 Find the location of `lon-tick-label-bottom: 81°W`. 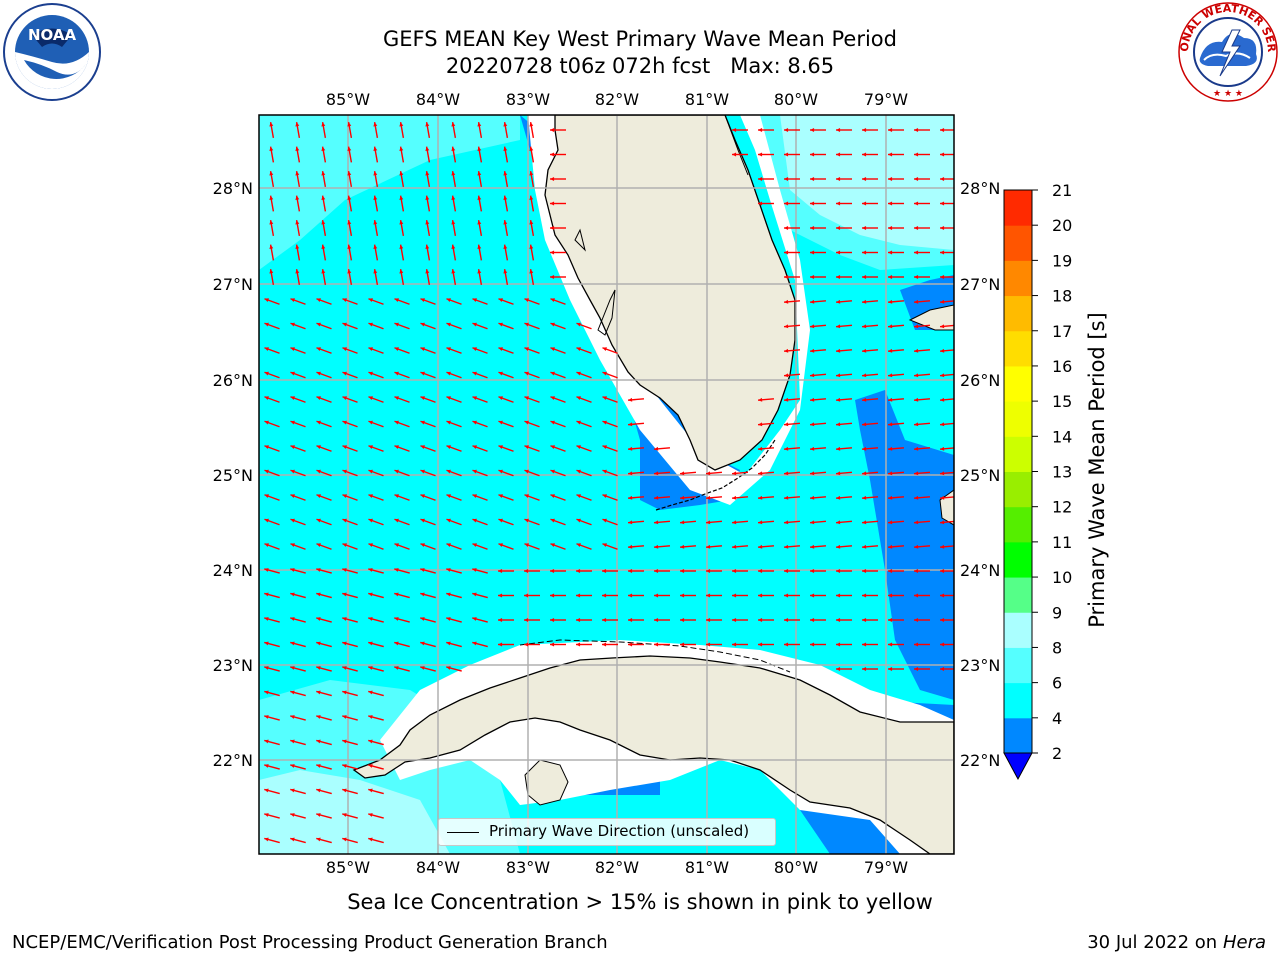

lon-tick-label-bottom: 81°W is located at coordinates (707, 867).